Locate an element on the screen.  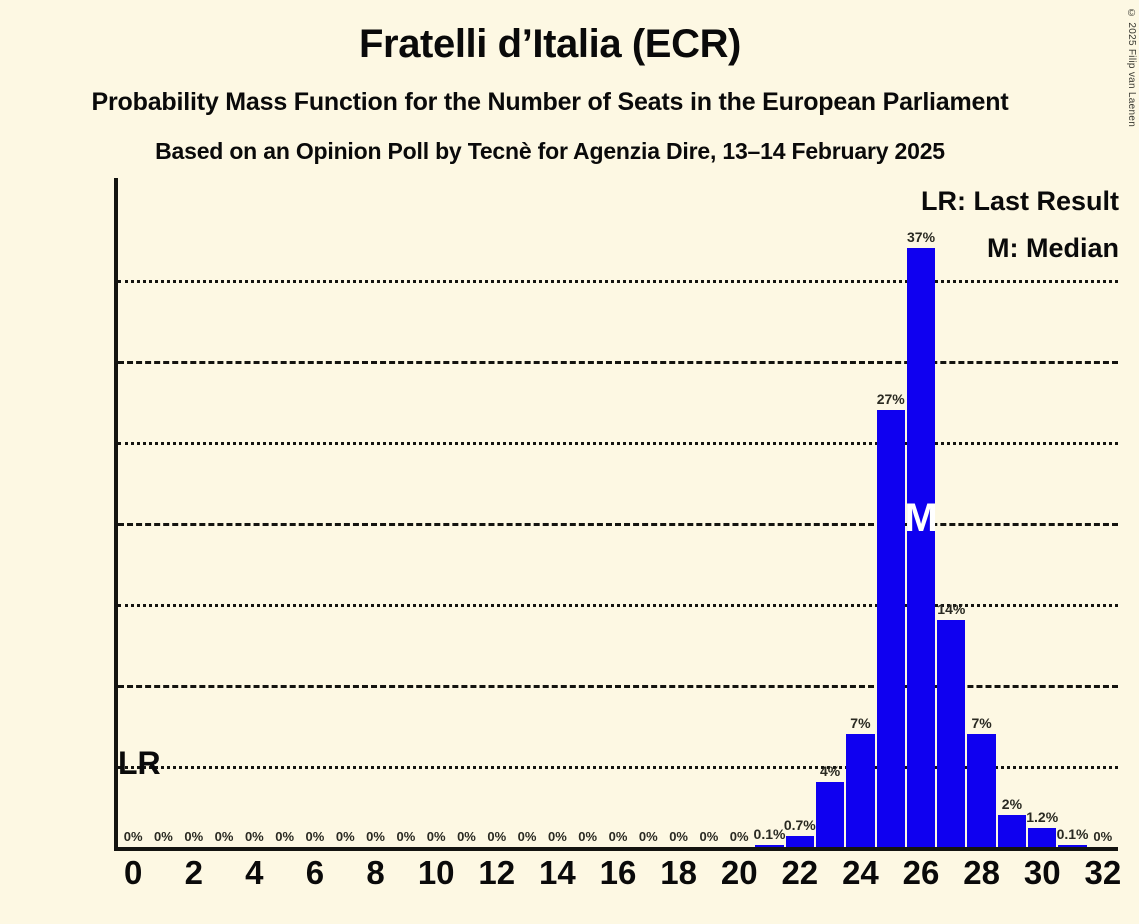
bar-slot: 14% is located at coordinates (951, 512).